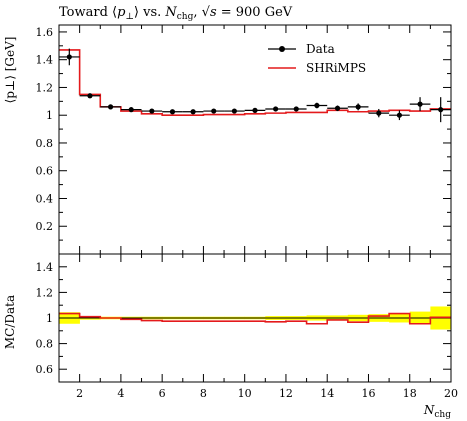  I want to click on shrimps-step-line, so click(255, 83).